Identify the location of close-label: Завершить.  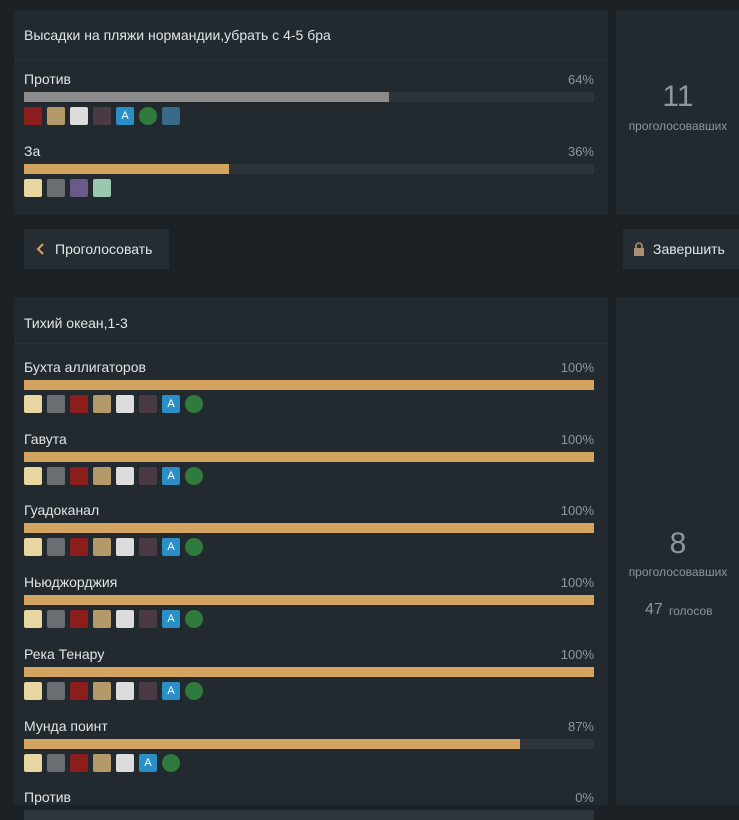
(689, 249).